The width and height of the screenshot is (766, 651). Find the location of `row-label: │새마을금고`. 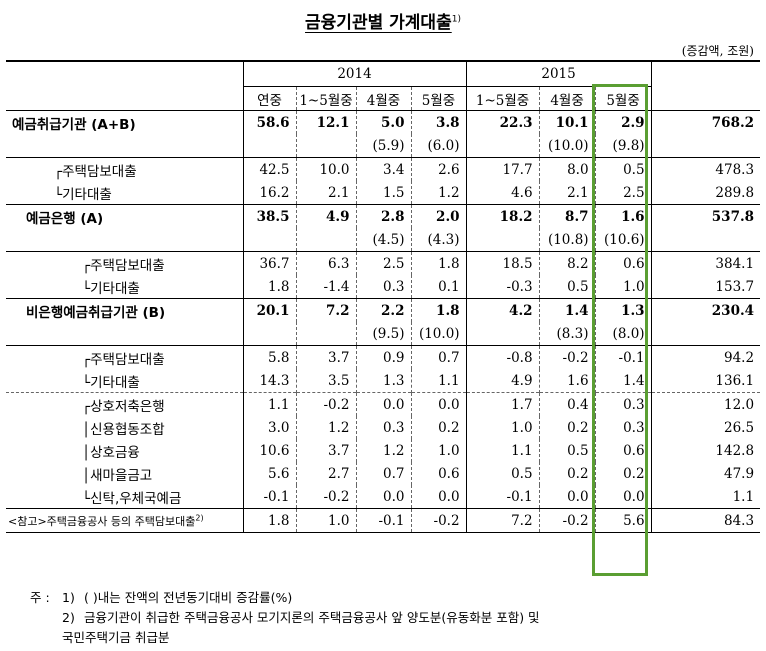

row-label: │새마을금고 is located at coordinates (117, 475).